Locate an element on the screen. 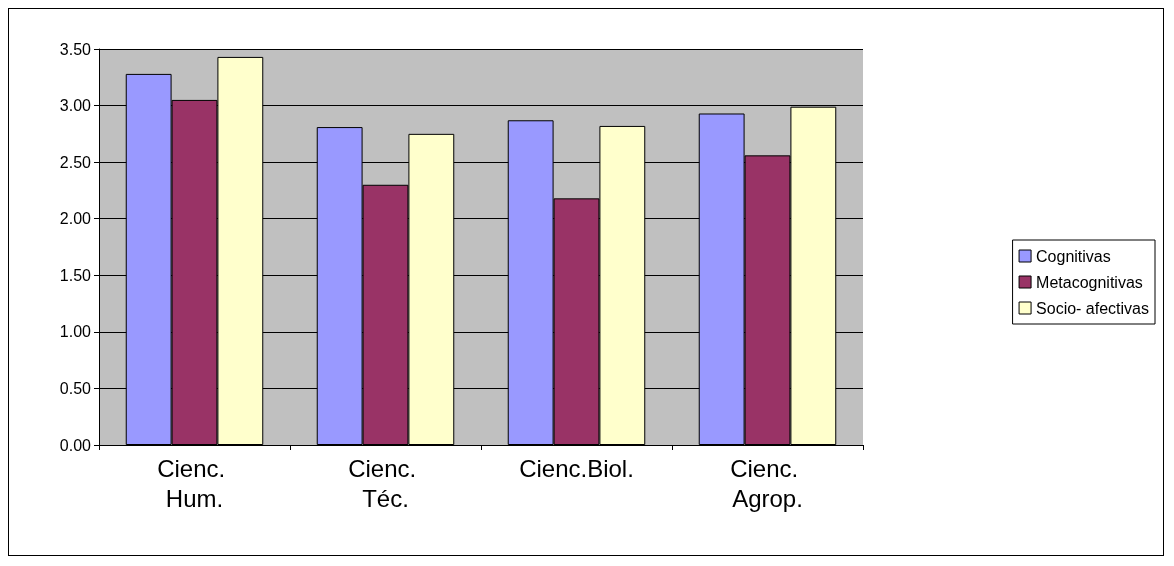 This screenshot has height=566, width=1174. legend-label: Metacognitivas is located at coordinates (1089, 282).